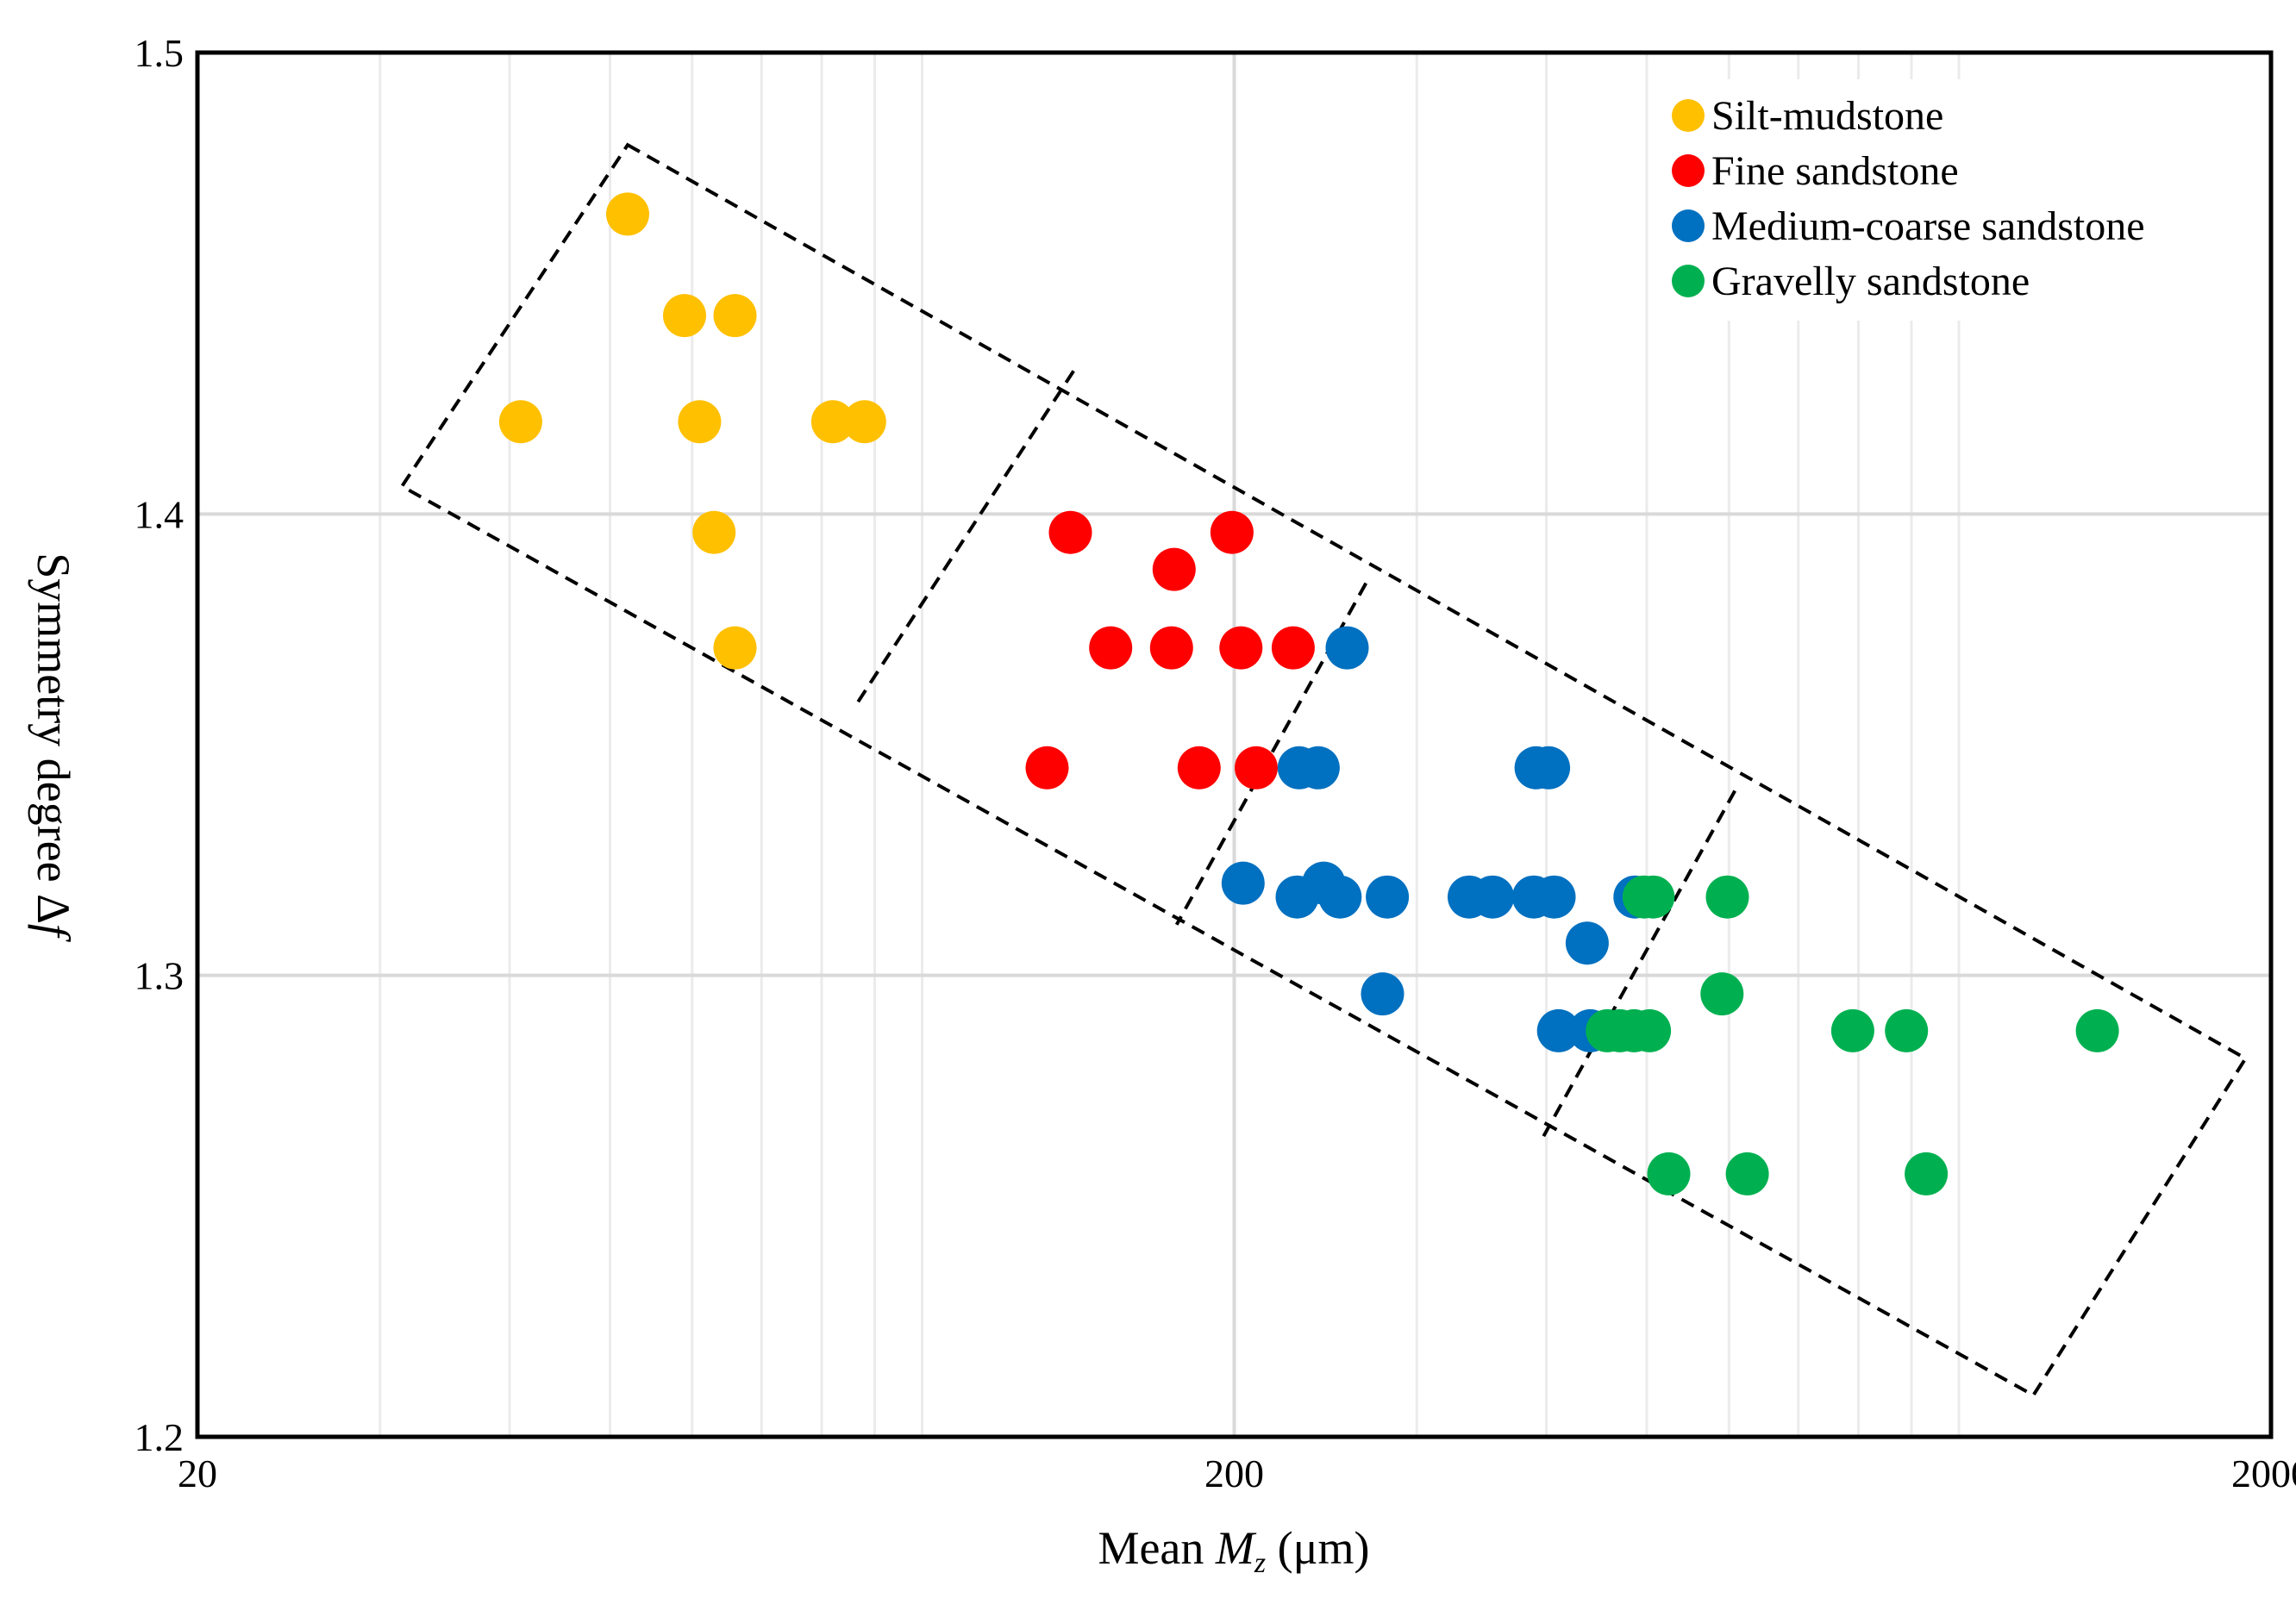  Describe the element at coordinates (1260, 1563) in the screenshot. I see `x-axis-label-subscript: z` at that location.